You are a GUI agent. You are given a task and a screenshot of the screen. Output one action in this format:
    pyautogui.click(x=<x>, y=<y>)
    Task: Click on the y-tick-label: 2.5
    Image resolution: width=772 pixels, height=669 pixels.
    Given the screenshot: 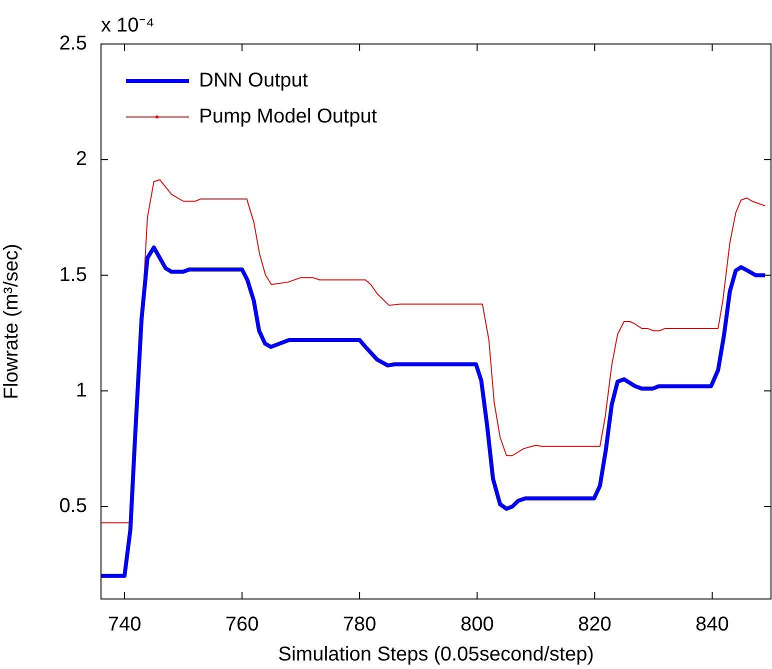 What is the action you would take?
    pyautogui.click(x=73, y=43)
    